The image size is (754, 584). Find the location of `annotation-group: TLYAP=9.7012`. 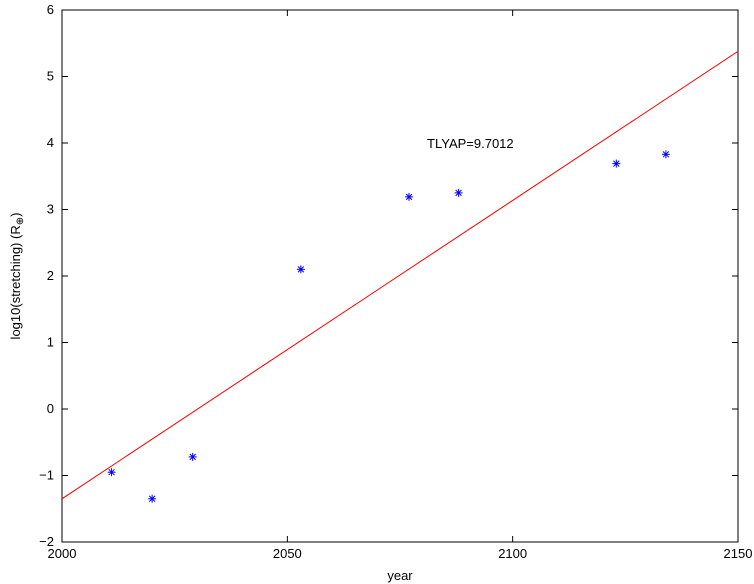

annotation-group: TLYAP=9.7012 is located at coordinates (470, 143).